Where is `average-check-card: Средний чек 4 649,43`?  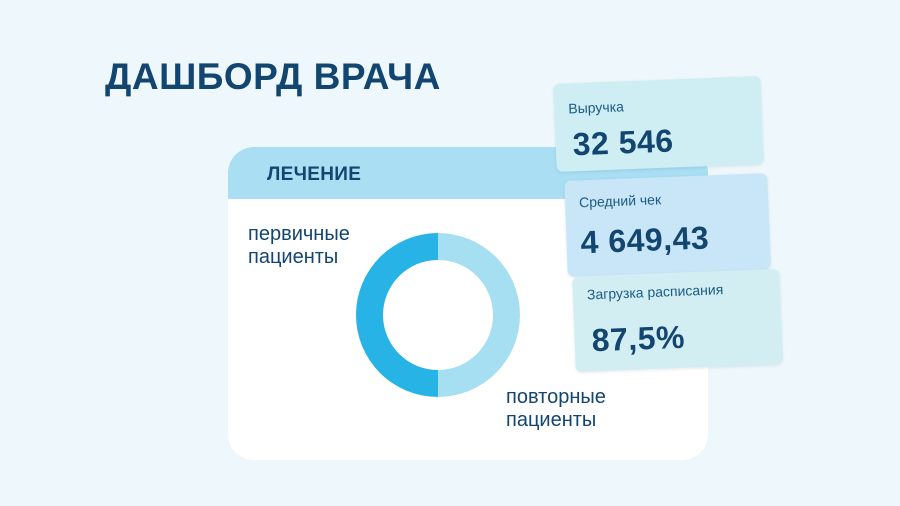 average-check-card: Средний чек 4 649,43 is located at coordinates (667, 225).